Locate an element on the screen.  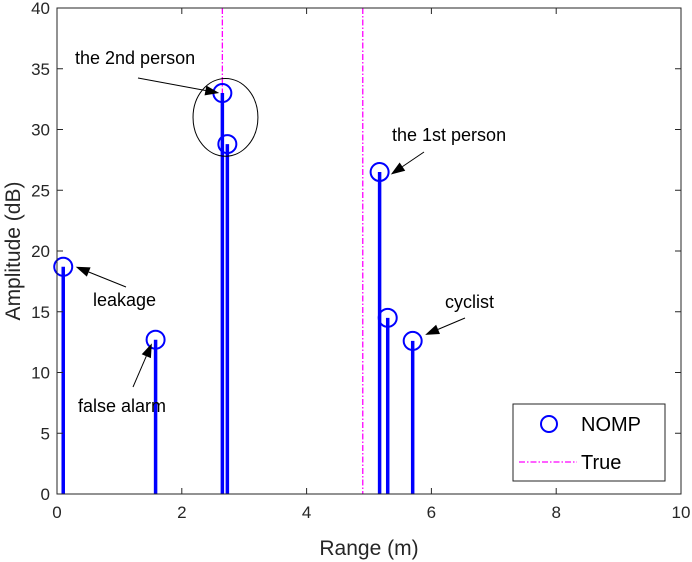
highlight-group is located at coordinates (225, 117).